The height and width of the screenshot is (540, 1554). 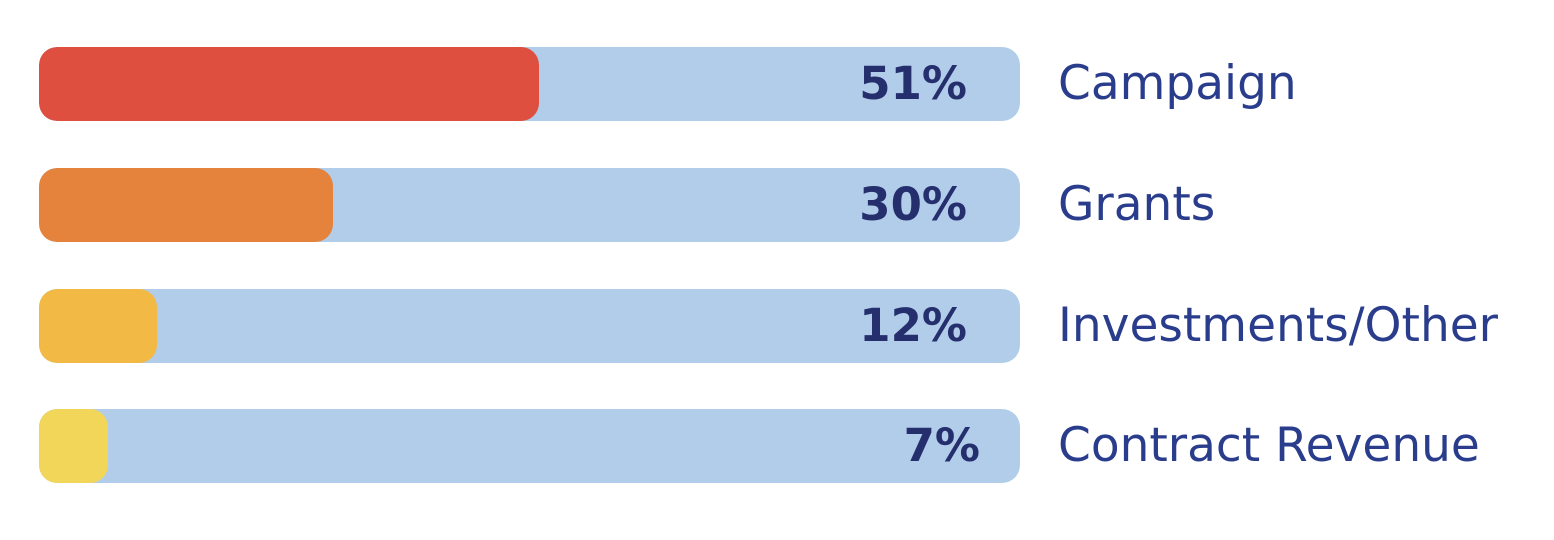 I want to click on bar-track: 12%, so click(x=529, y=326).